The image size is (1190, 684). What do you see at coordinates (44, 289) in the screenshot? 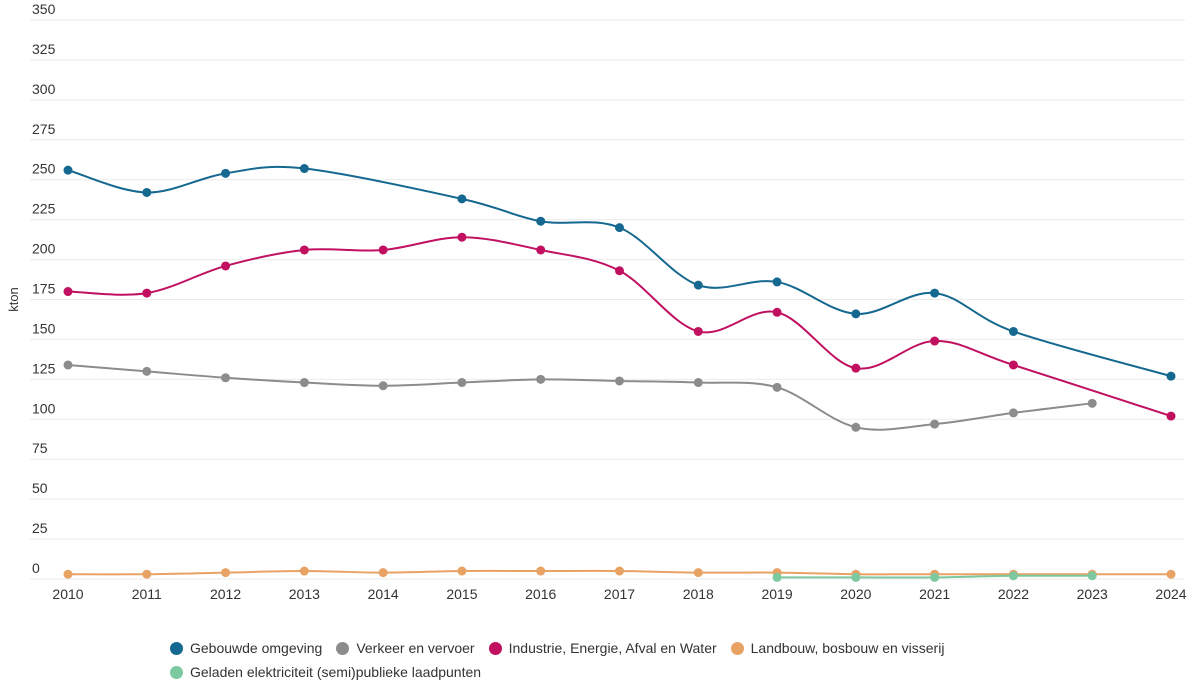
I see `y-tick-label: 175` at bounding box center [44, 289].